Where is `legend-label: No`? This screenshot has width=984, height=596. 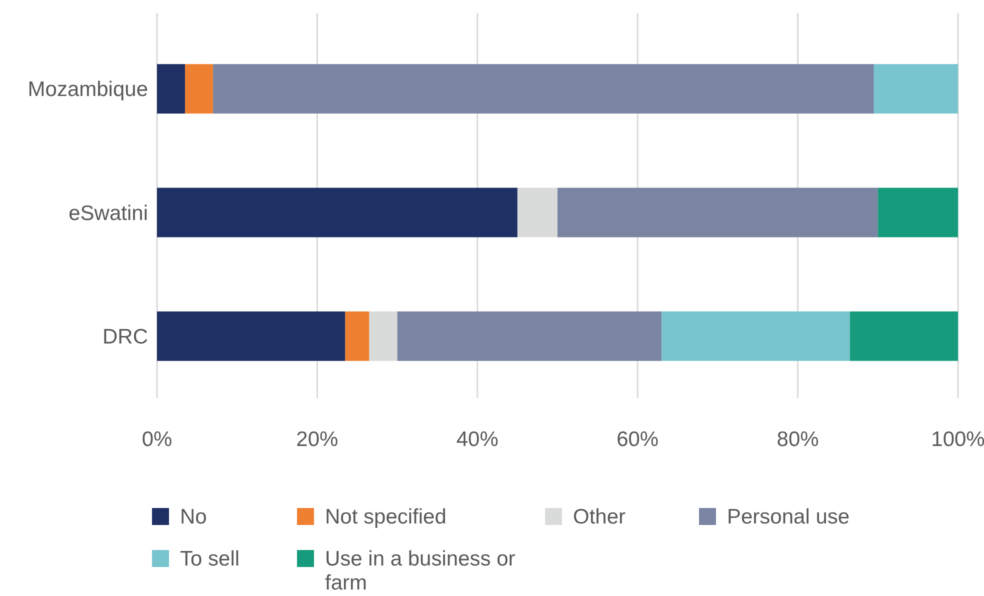 legend-label: No is located at coordinates (193, 516).